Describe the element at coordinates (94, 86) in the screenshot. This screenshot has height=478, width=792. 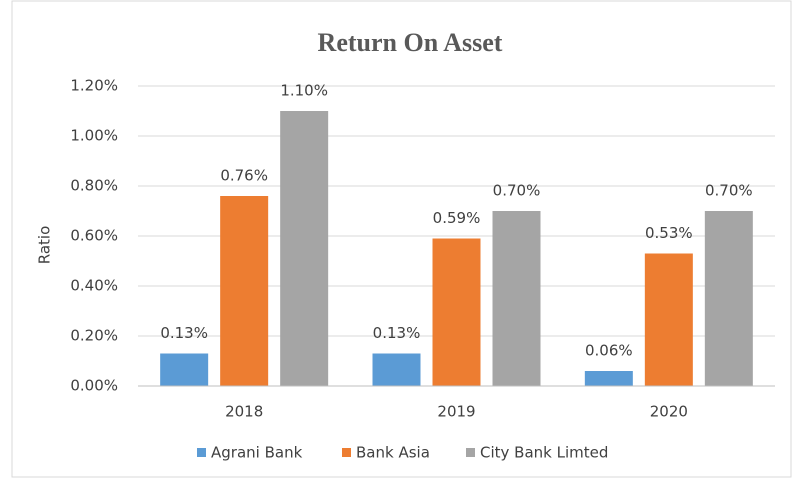
I see `y-tick-label: 1.20%` at that location.